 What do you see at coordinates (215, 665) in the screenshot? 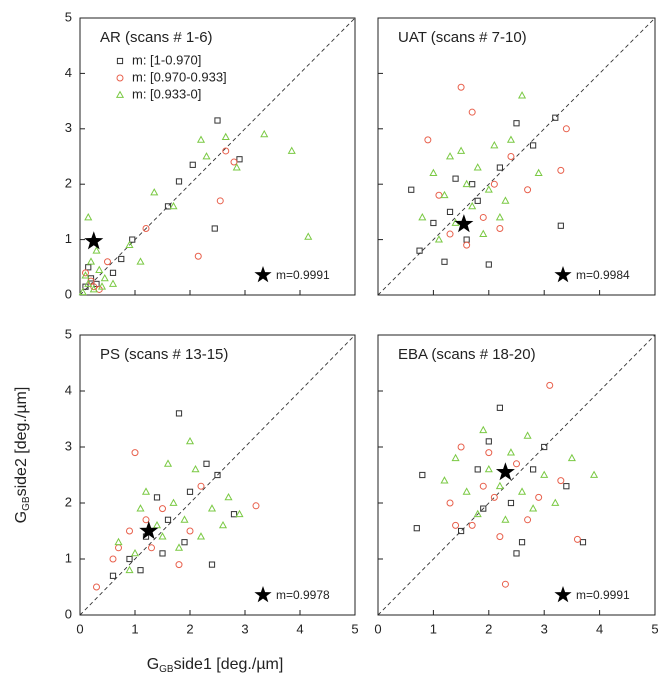
I see `x-axis-label: GGBside1 [deg./µm]` at bounding box center [215, 665].